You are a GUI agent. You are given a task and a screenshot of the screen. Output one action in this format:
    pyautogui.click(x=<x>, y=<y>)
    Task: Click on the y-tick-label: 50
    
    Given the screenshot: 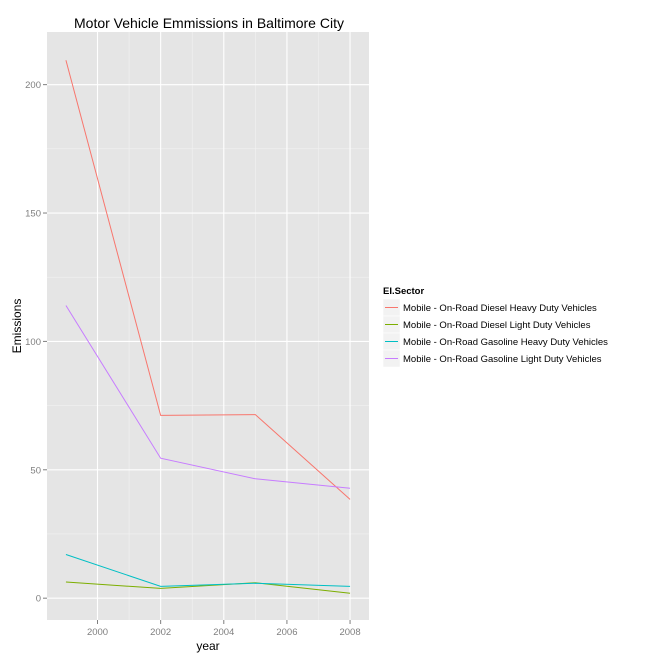 What is the action you would take?
    pyautogui.click(x=35, y=470)
    